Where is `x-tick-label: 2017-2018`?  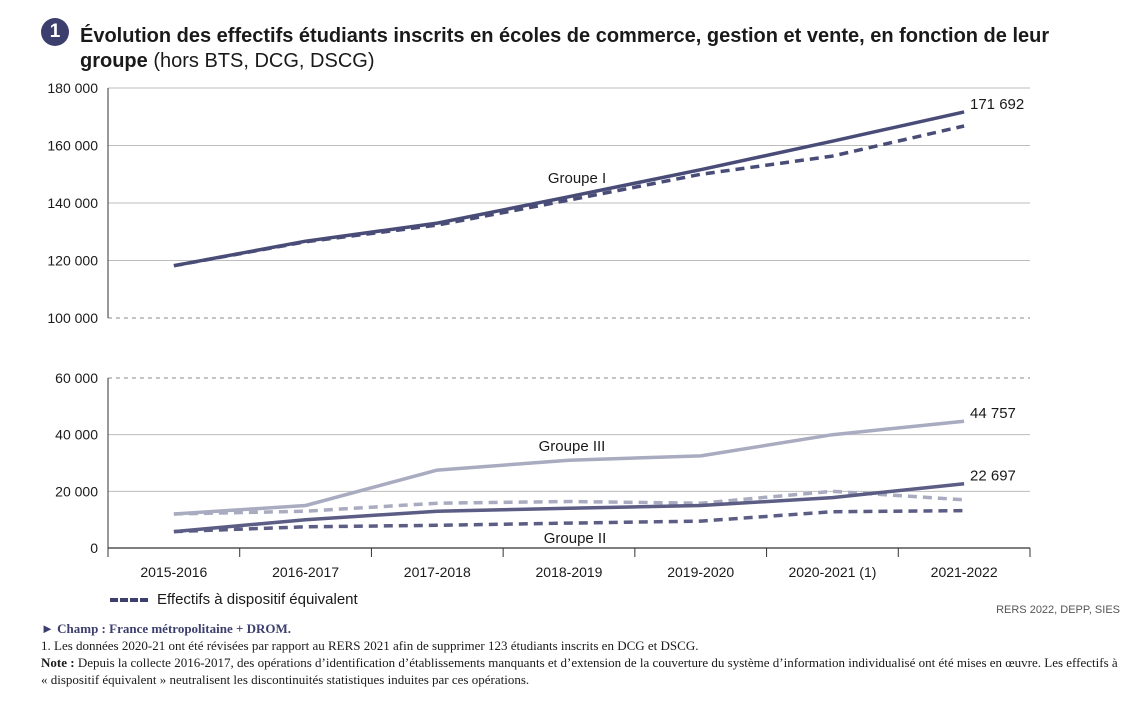 x-tick-label: 2017-2018 is located at coordinates (437, 572).